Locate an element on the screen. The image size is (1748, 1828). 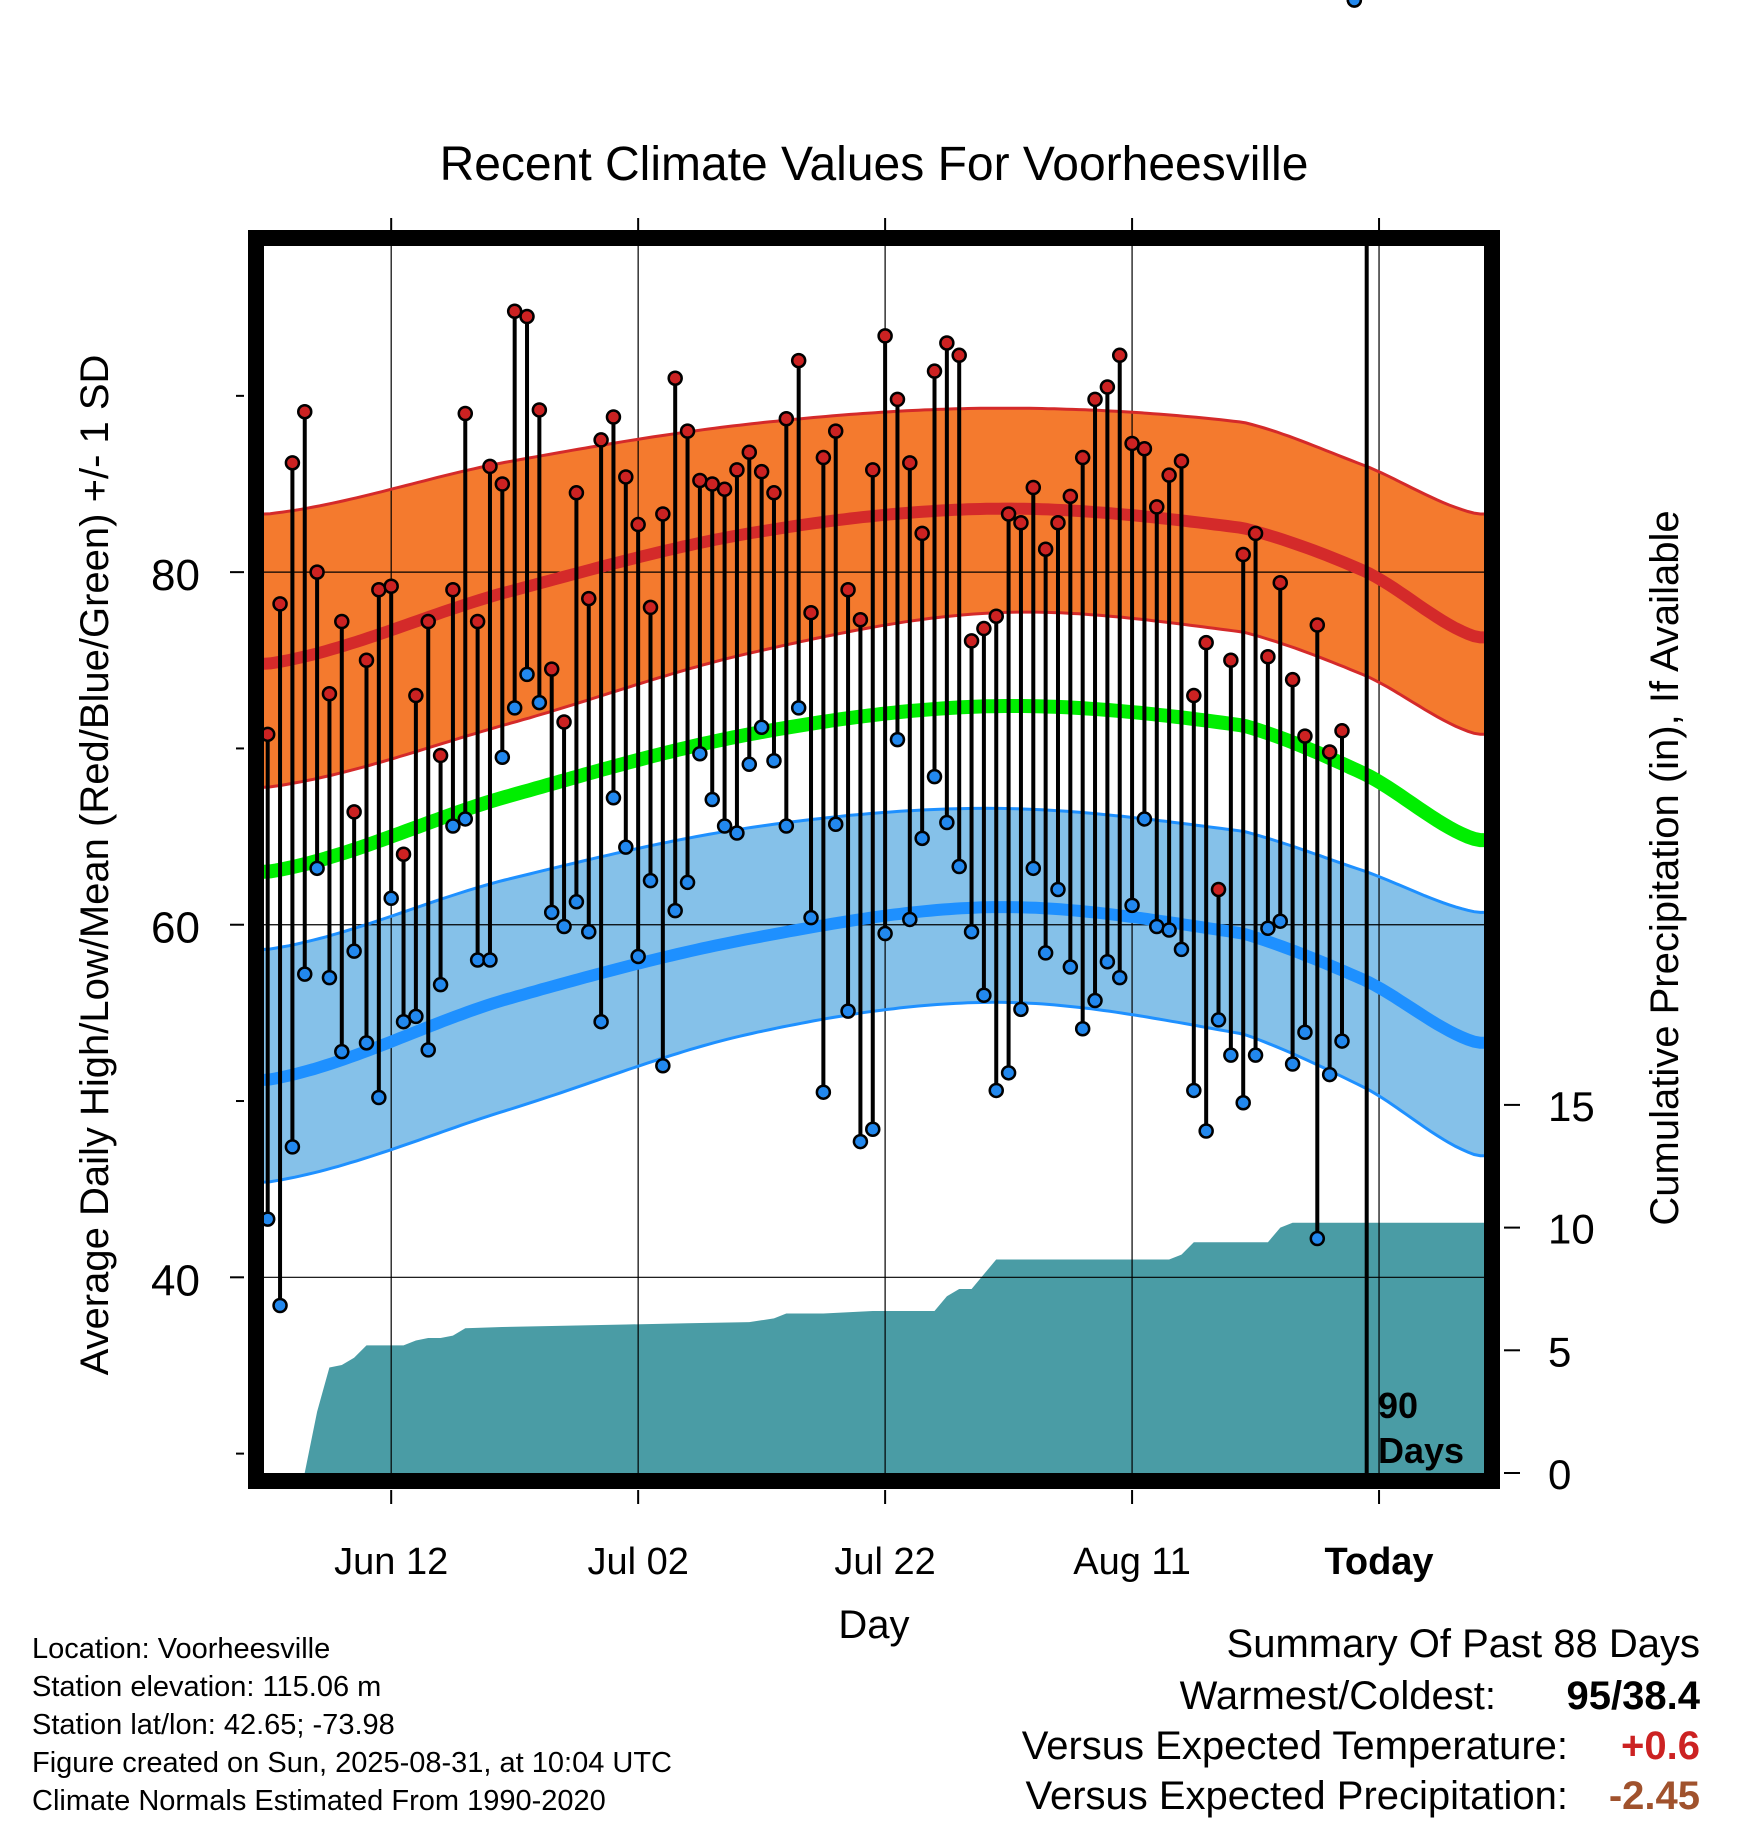
temp-anomaly-label: Versus Expected Temperature: is located at coordinates (1294, 1746).